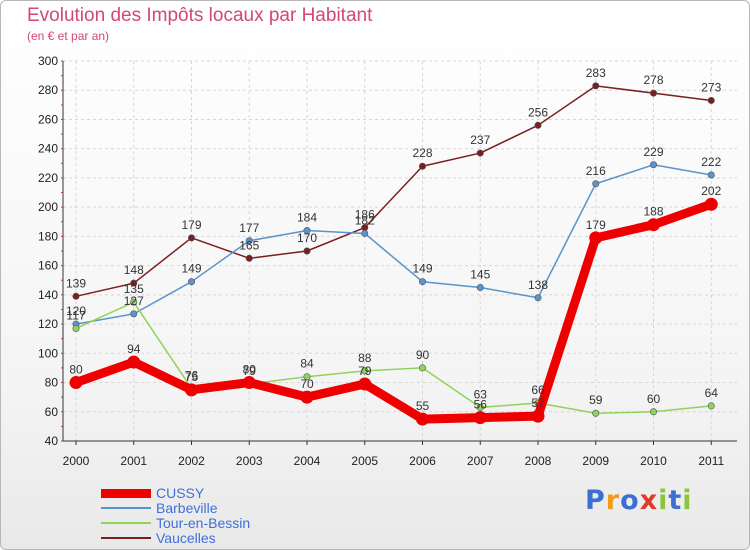 This screenshot has width=750, height=550. Describe the element at coordinates (250, 371) in the screenshot. I see `data-label-tour-en-bessin: 79` at that location.